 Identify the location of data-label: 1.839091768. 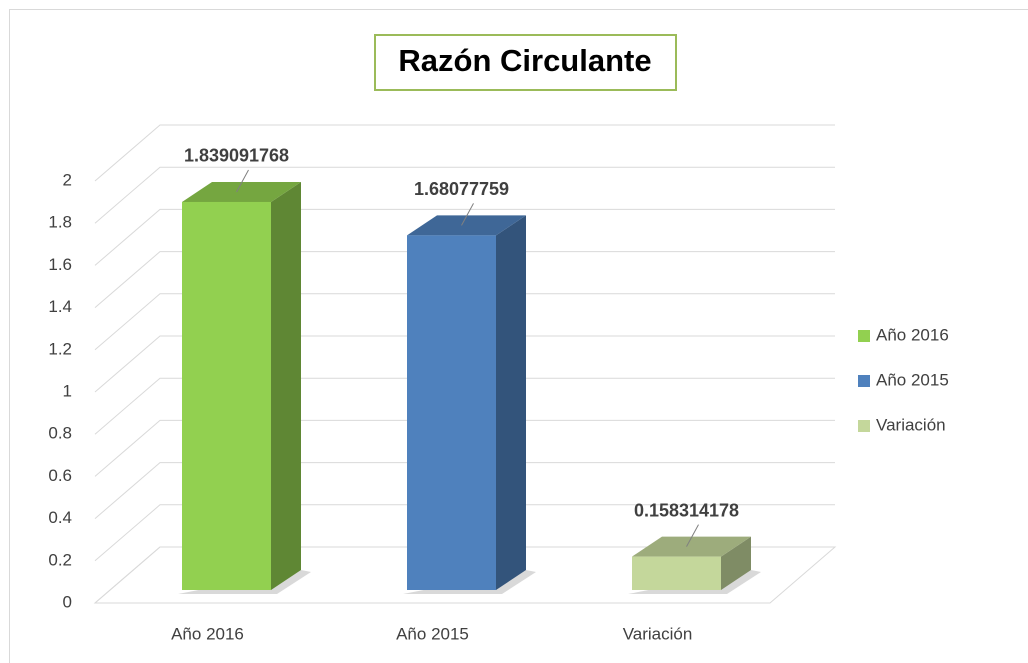
(236, 156).